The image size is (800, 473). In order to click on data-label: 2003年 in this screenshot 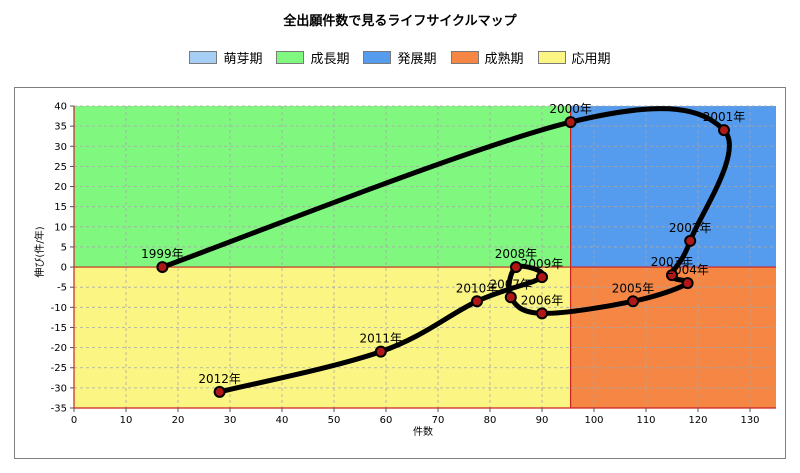, I will do `click(672, 262)`.